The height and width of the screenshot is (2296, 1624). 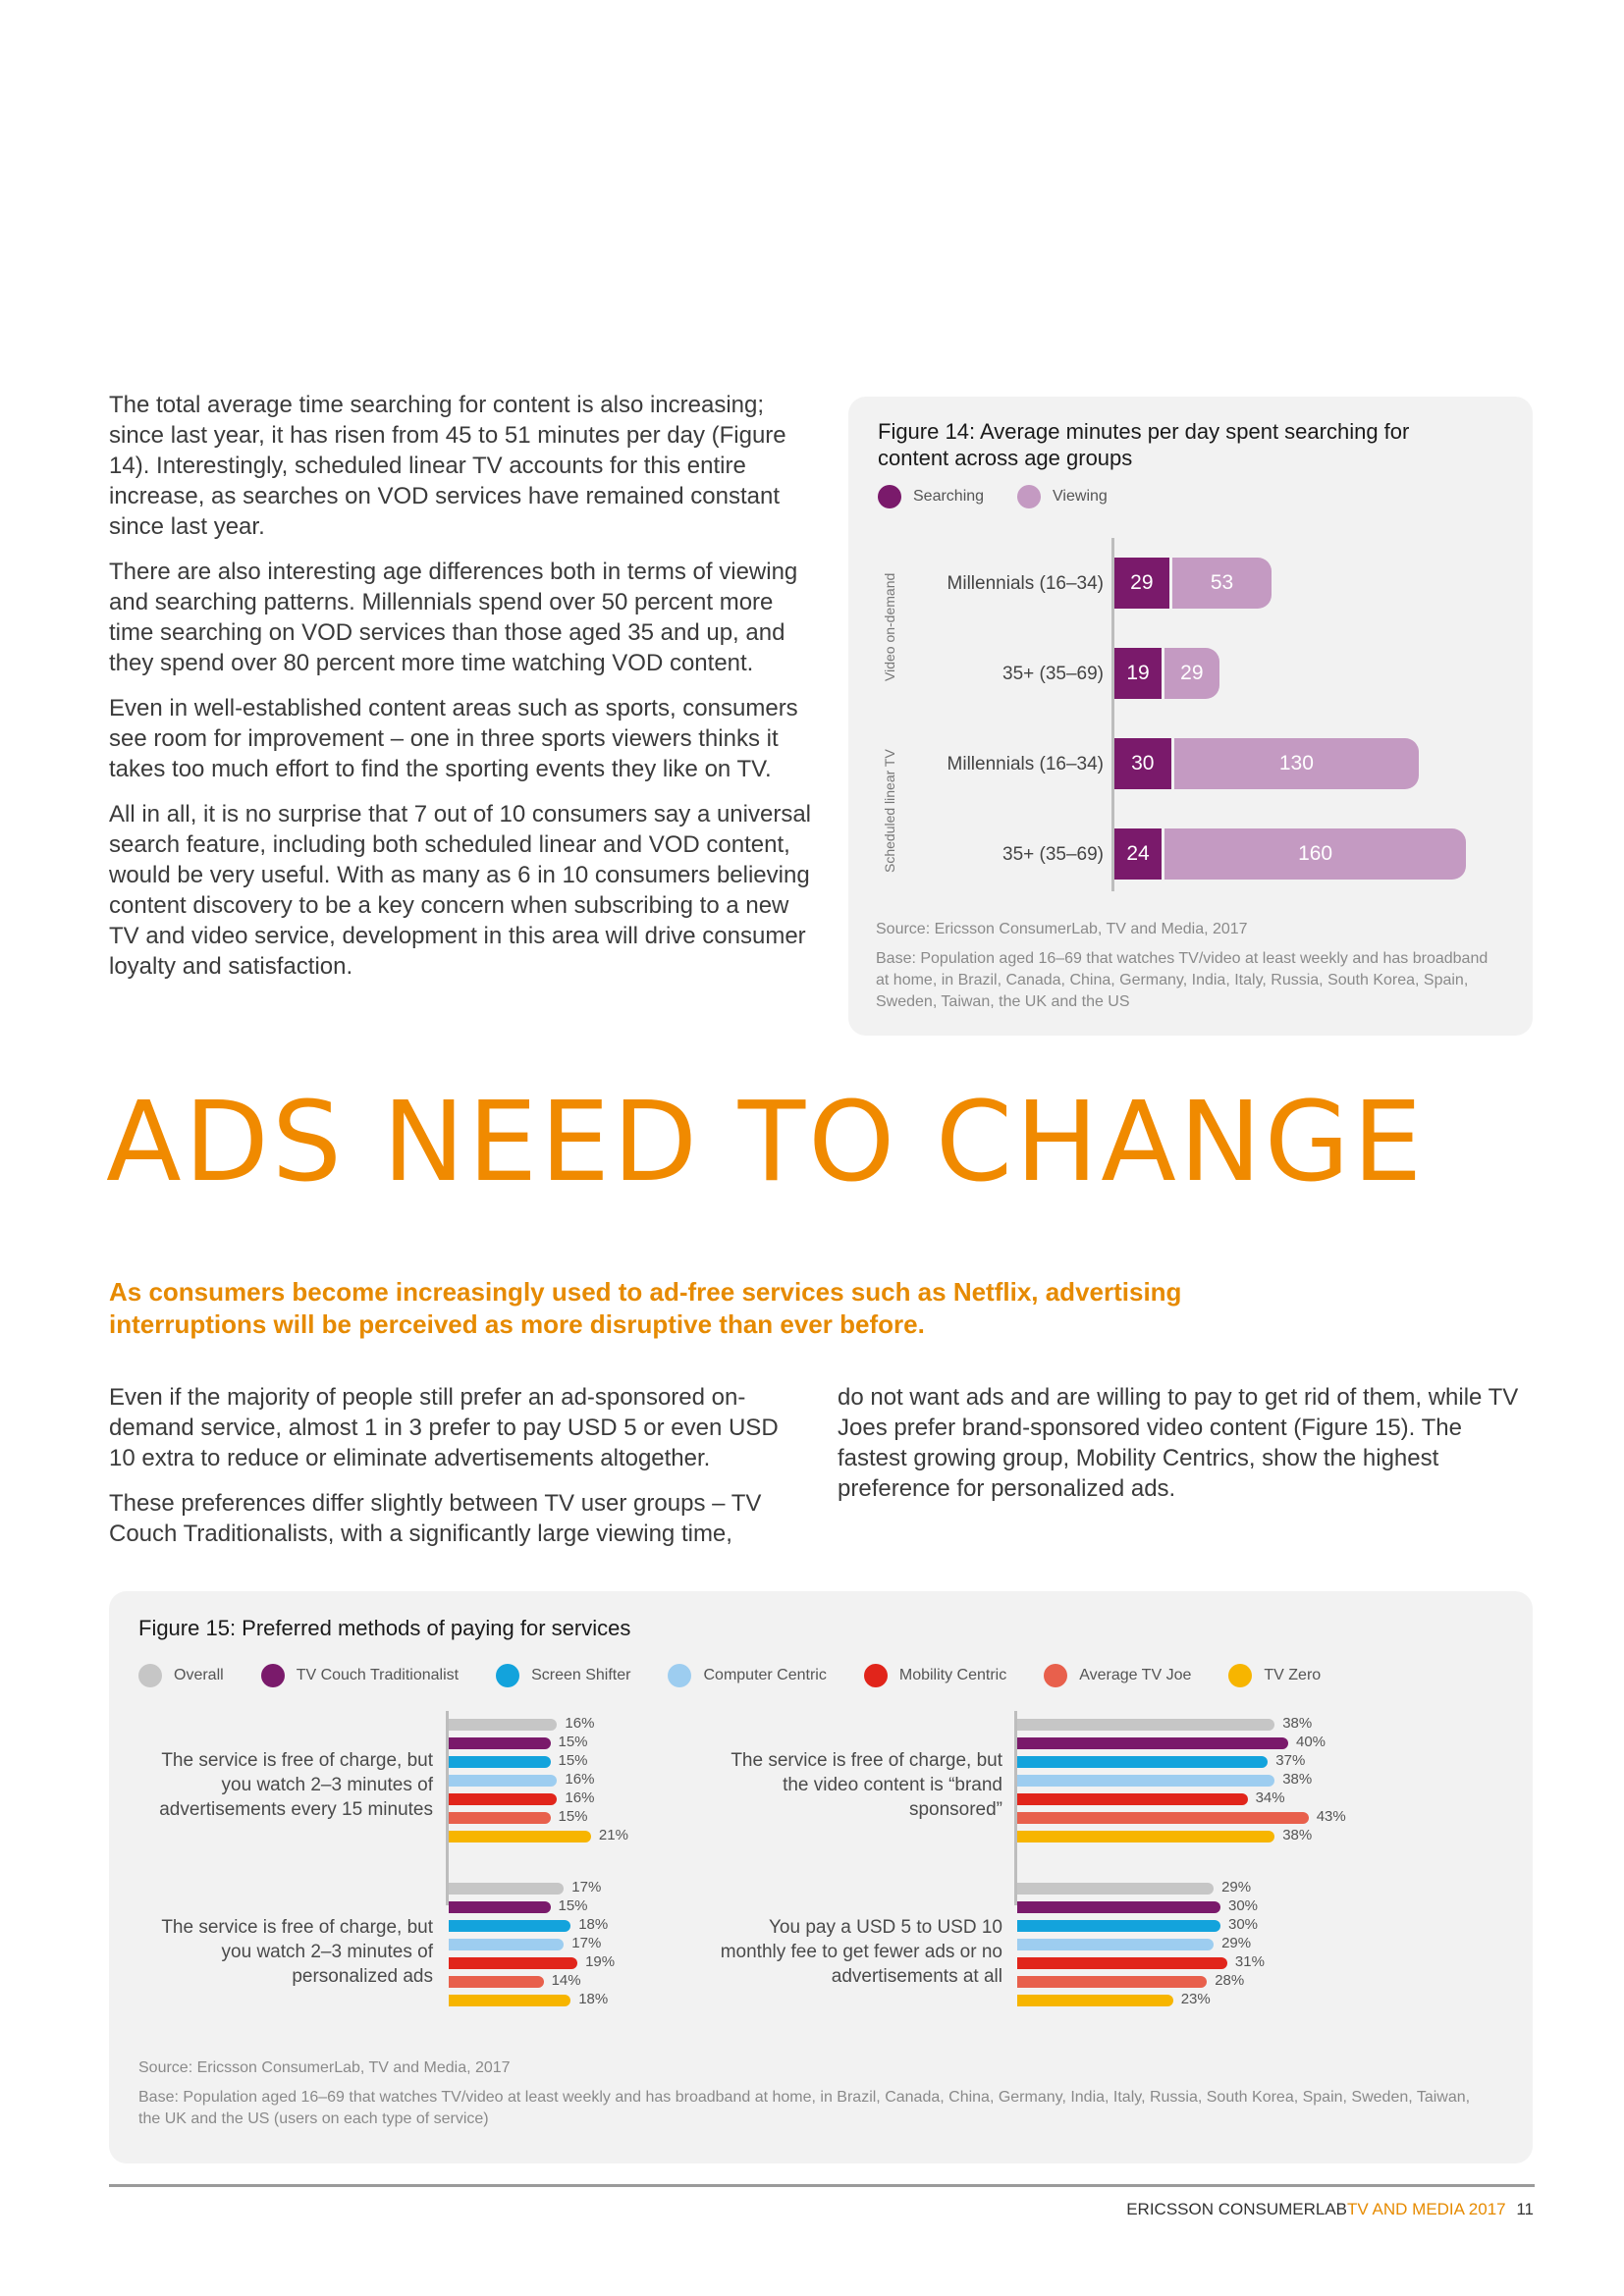 What do you see at coordinates (359, 1675) in the screenshot?
I see `legend-item: TV Couch Traditionalist` at bounding box center [359, 1675].